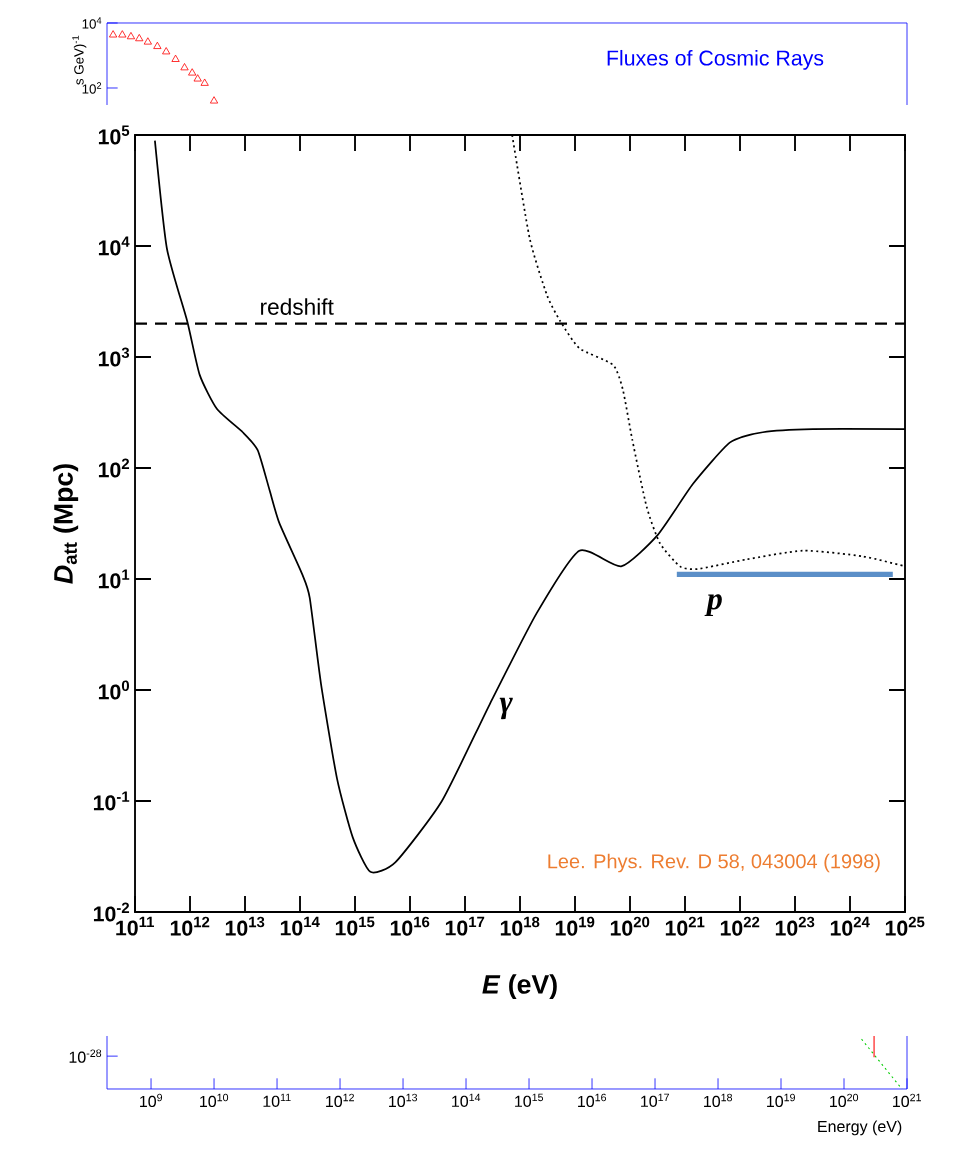  What do you see at coordinates (905, 926) in the screenshot?
I see `x-tick-label: 10$^{25}$` at bounding box center [905, 926].